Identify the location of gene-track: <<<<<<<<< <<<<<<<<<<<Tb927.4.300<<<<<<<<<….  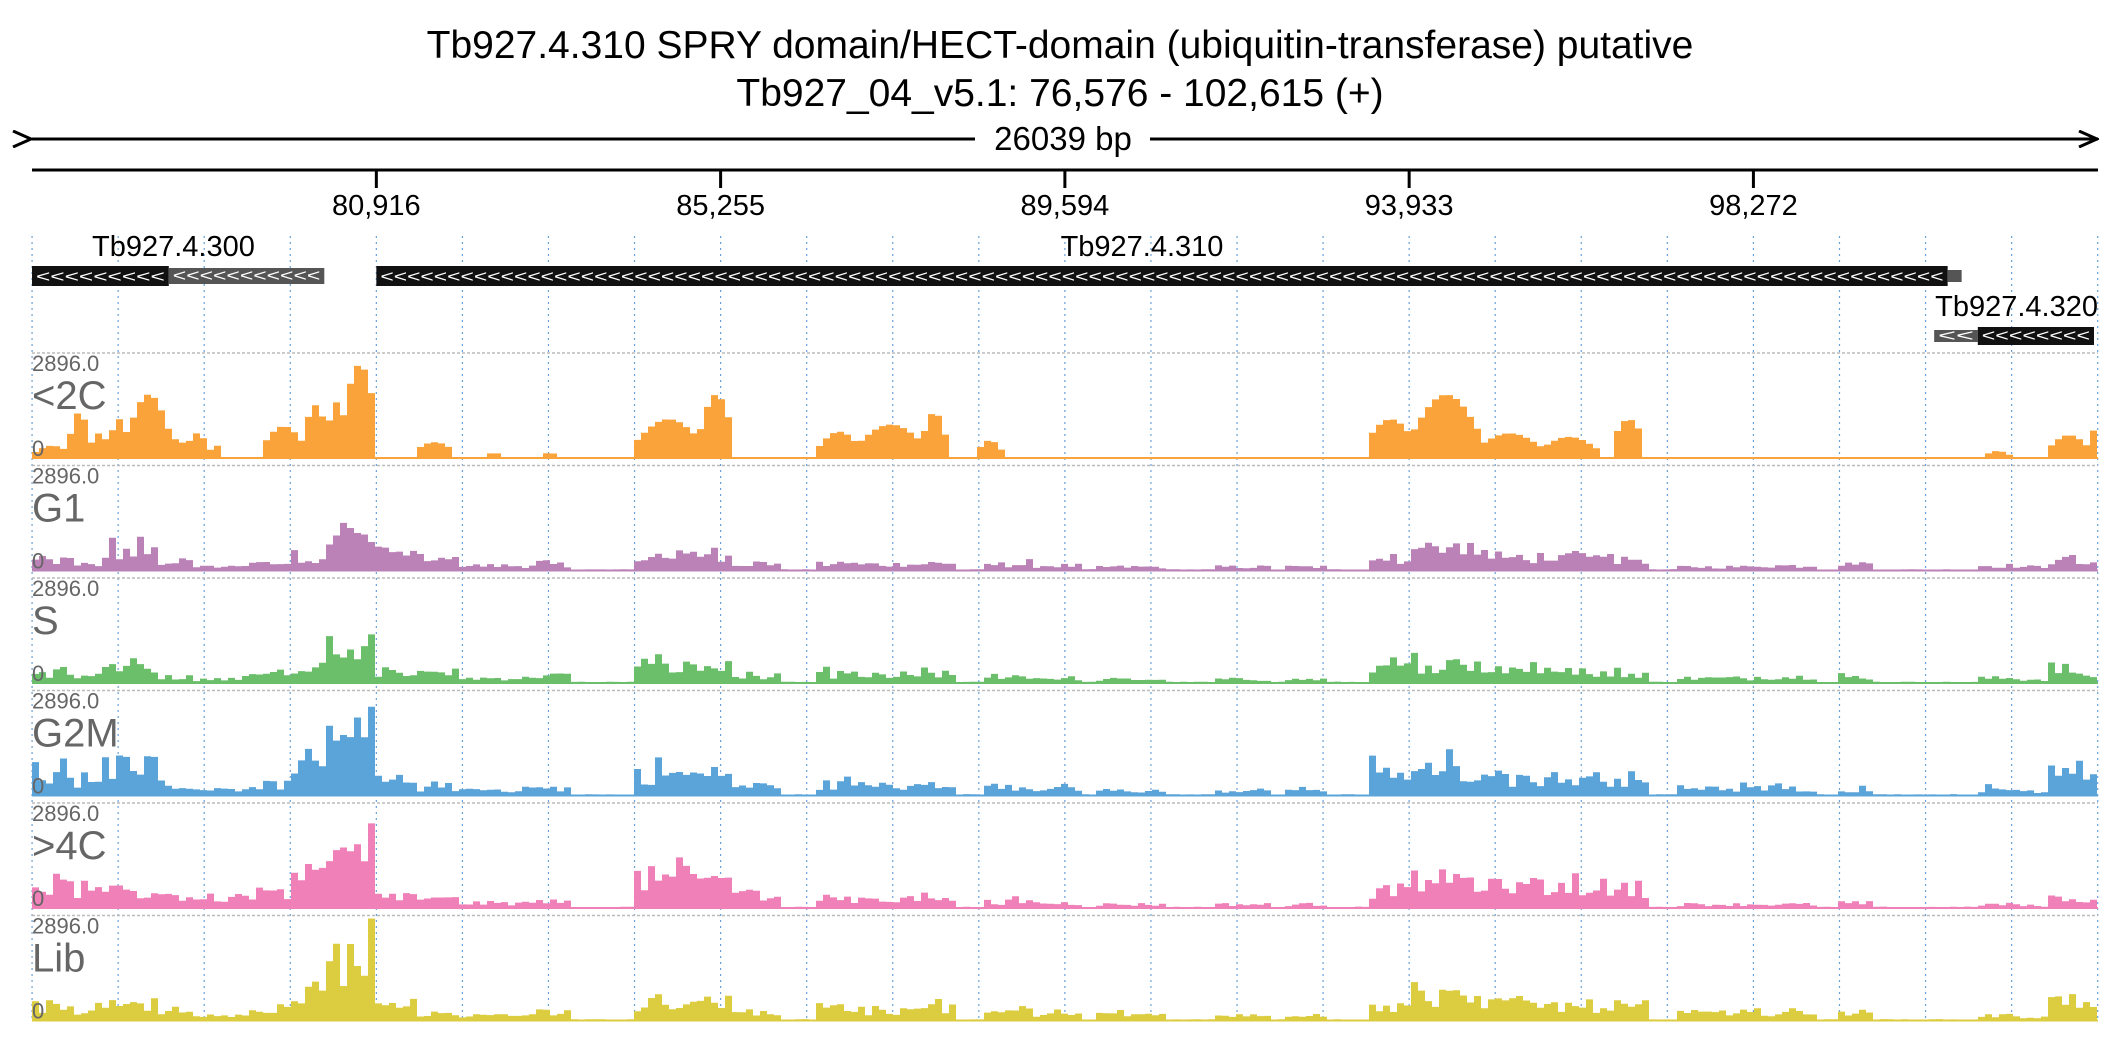
(1065, 288).